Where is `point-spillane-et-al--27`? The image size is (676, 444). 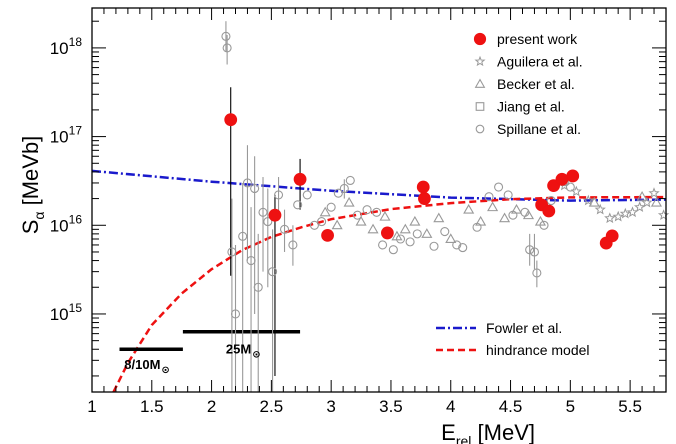
point-spillane-et-al--27 is located at coordinates (393, 250).